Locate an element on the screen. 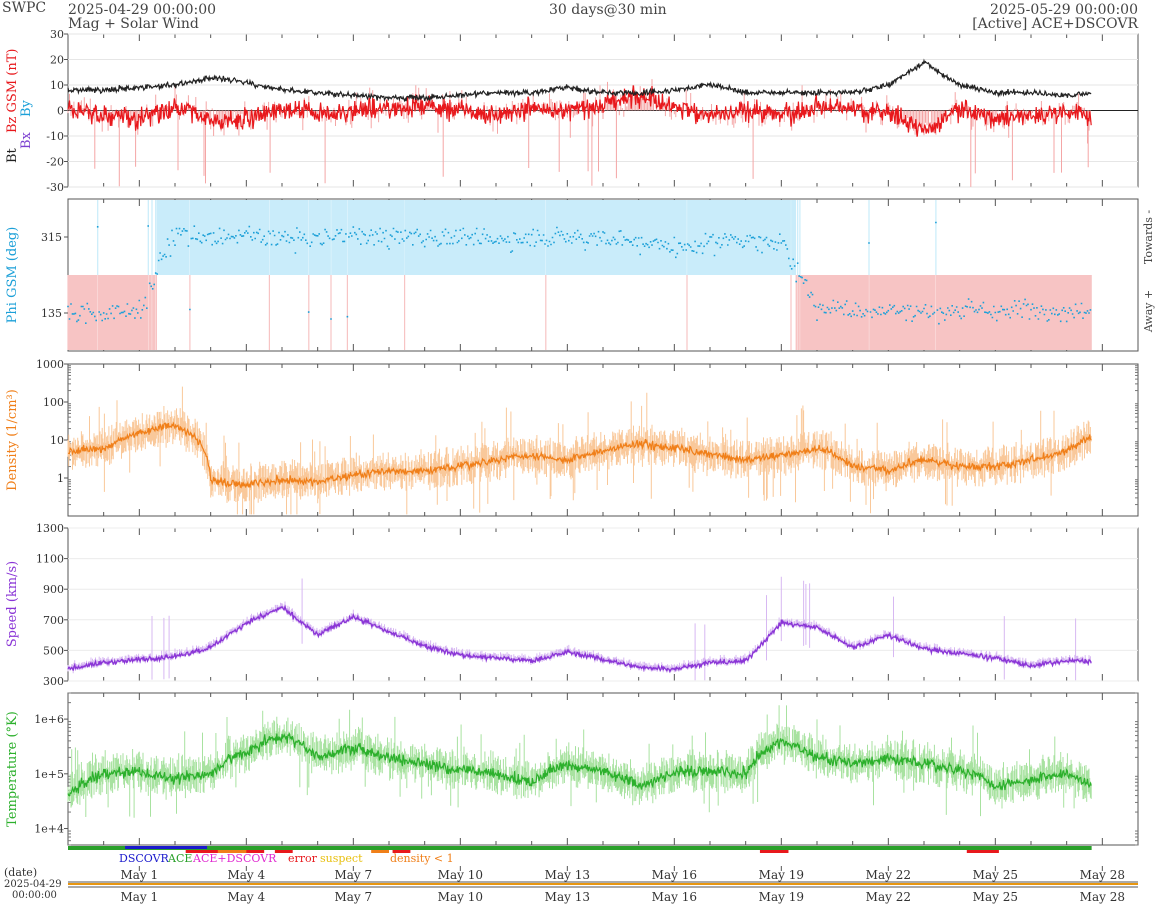 The image size is (1158, 905). source-legend-2: ACE+DSCOVR is located at coordinates (234, 858).